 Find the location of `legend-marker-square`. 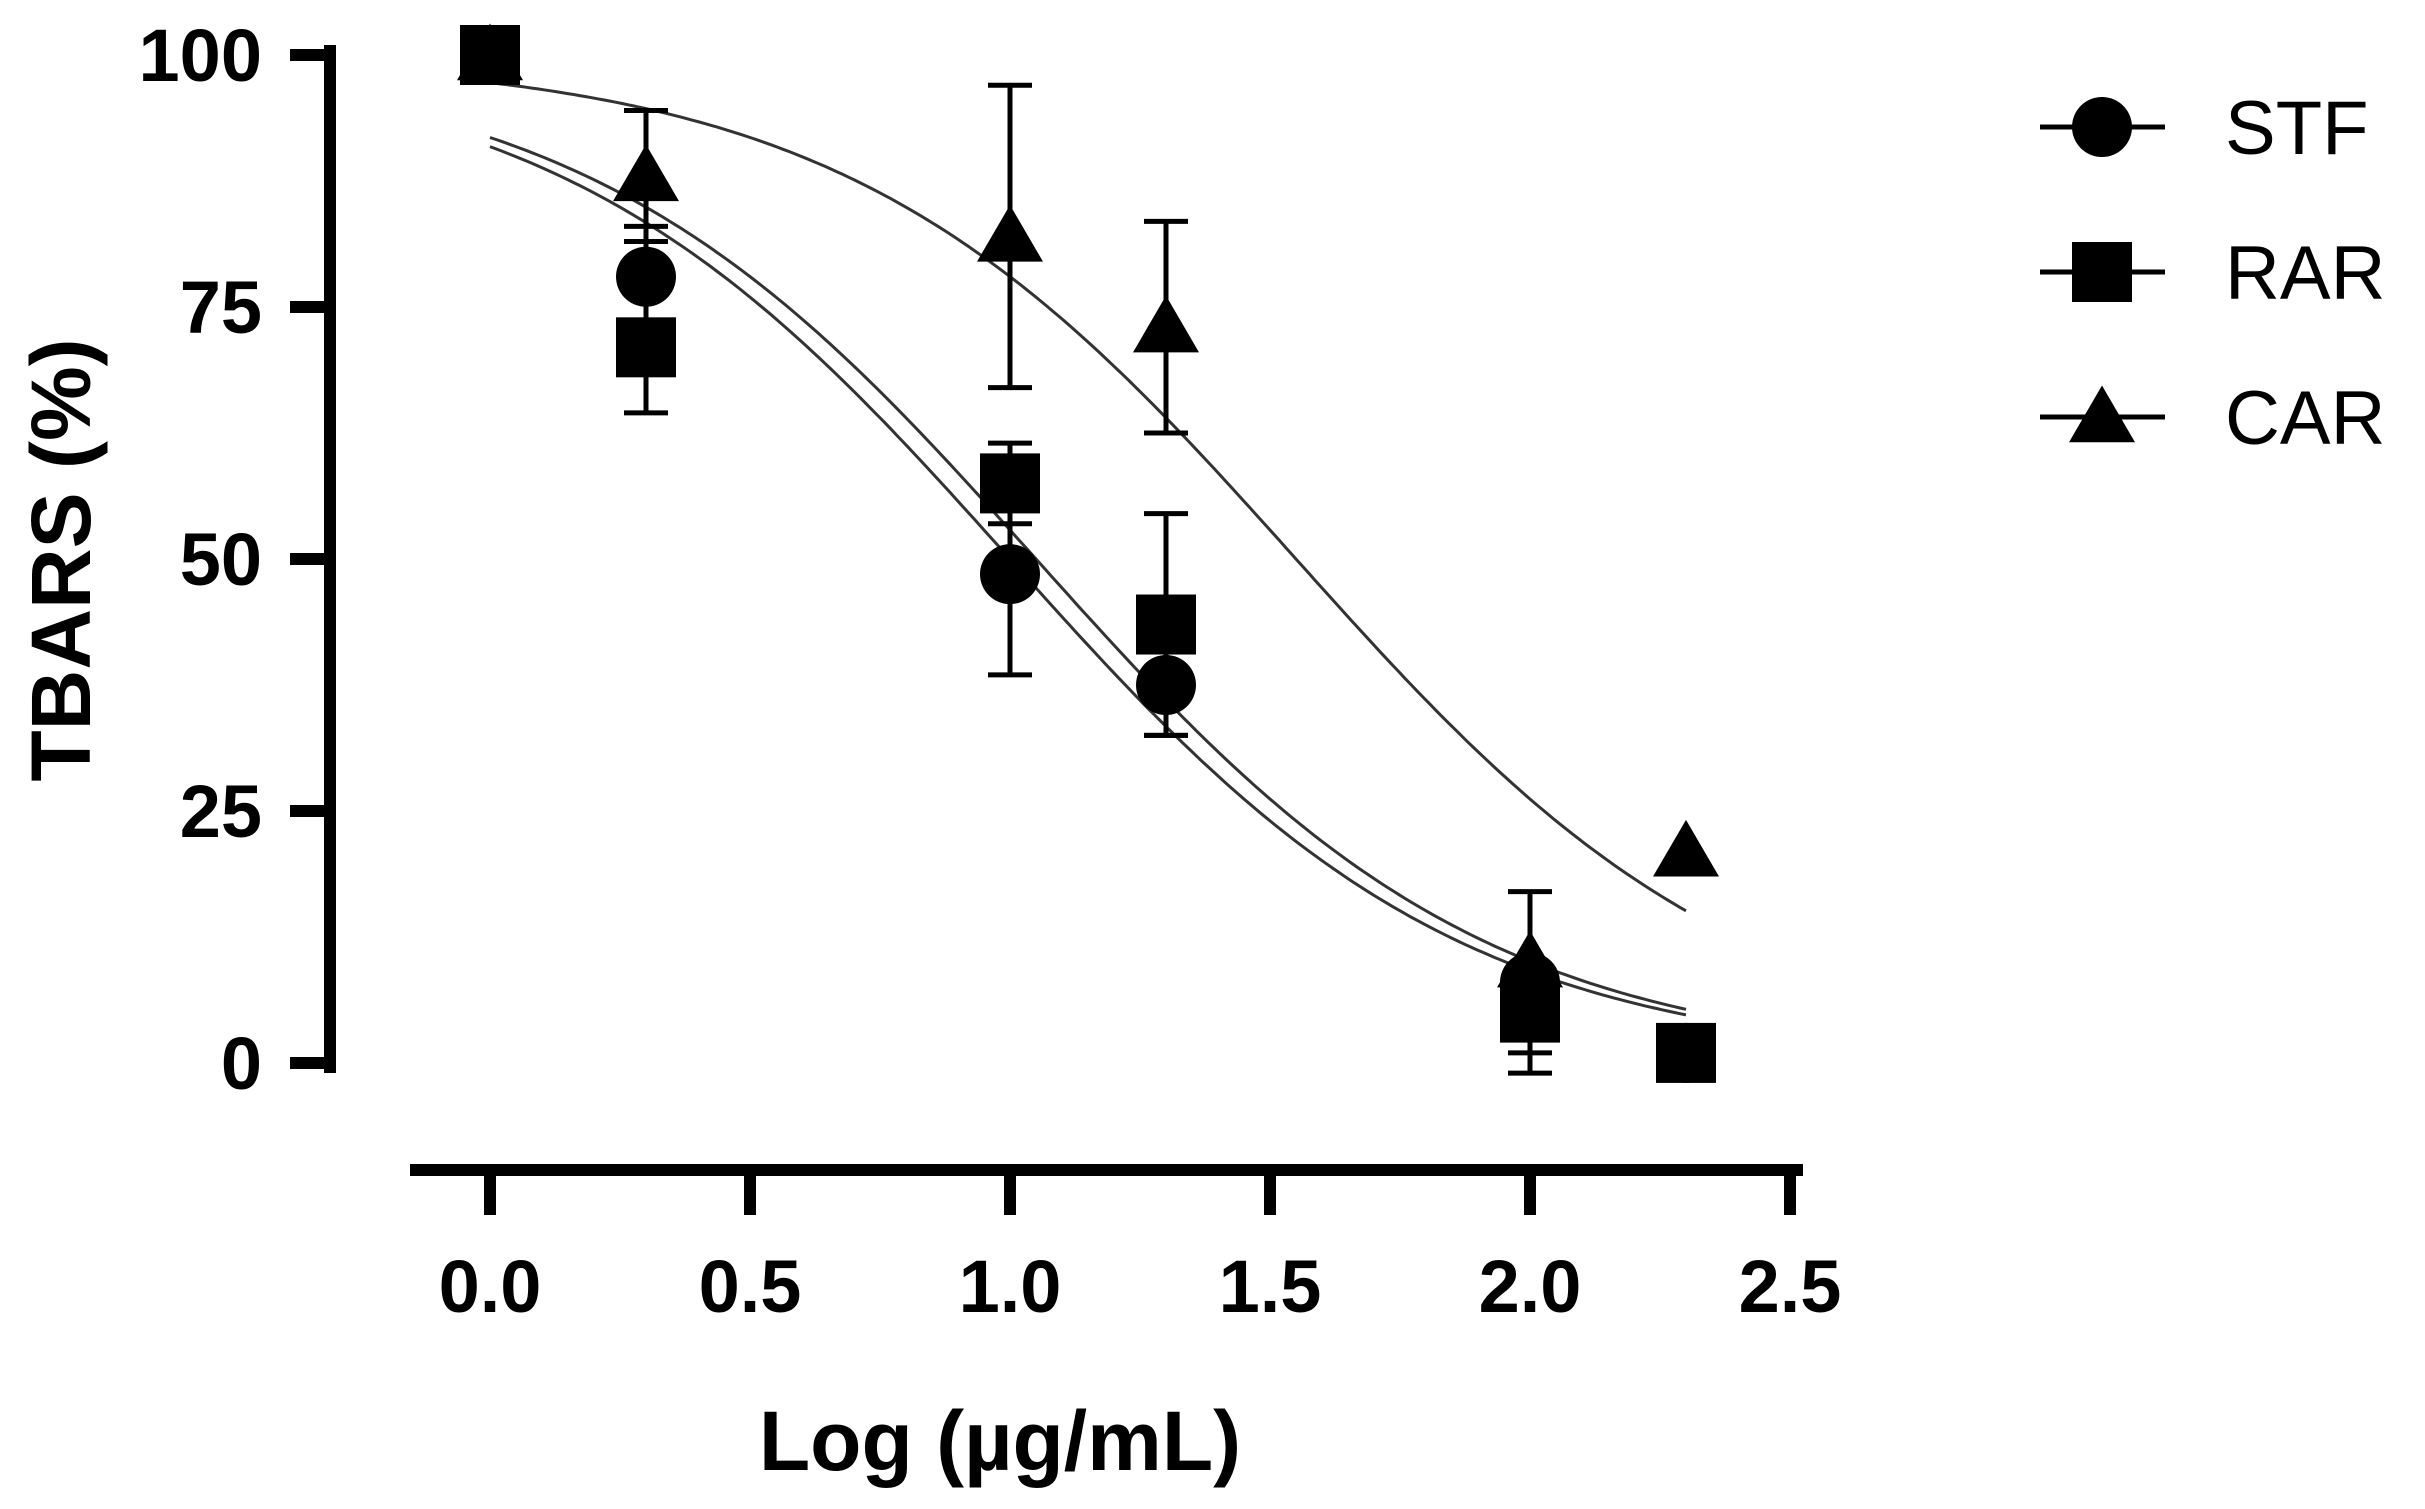

legend-marker-square is located at coordinates (2102, 272).